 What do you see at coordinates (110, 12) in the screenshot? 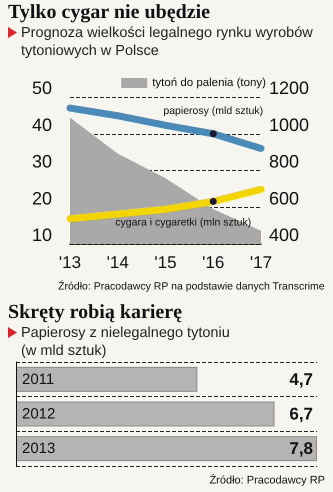
I see `chart-title: Tylko cygar nie ubędzie` at bounding box center [110, 12].